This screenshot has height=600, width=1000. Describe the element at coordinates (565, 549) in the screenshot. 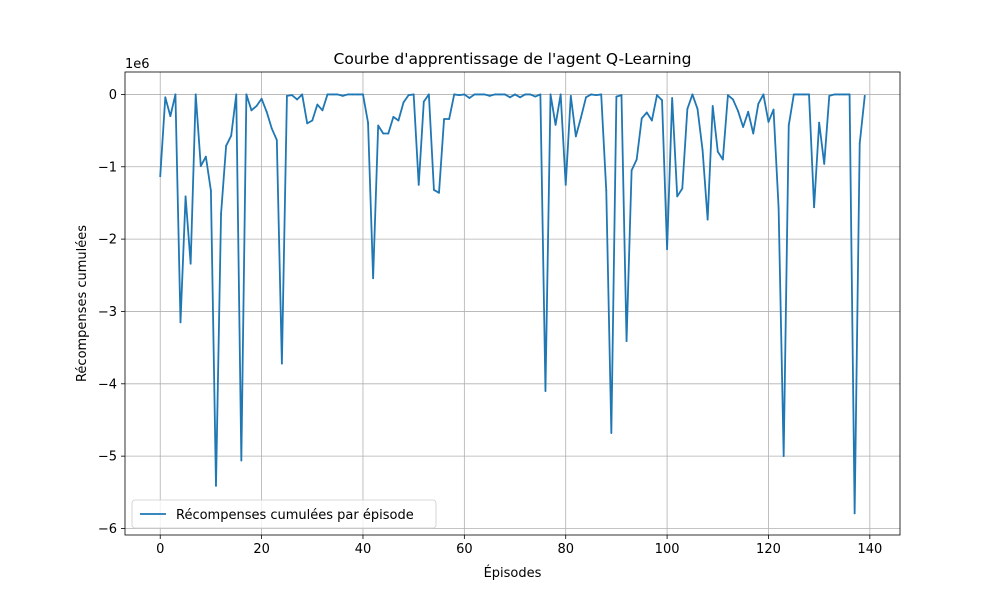

I see `x-tick-label: 80` at that location.